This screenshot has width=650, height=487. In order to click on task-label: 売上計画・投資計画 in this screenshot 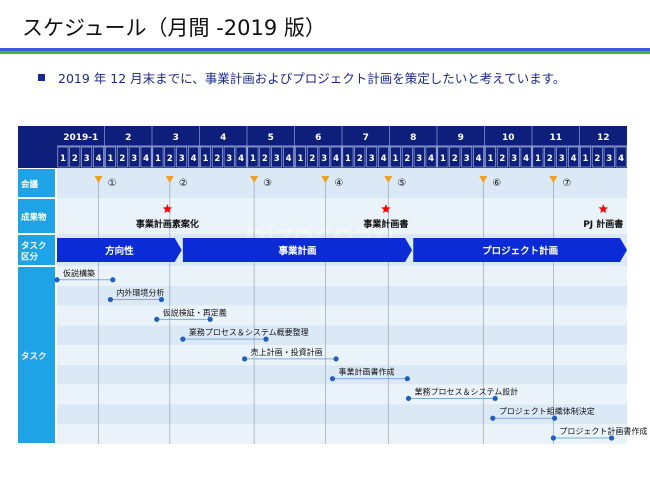, I will do `click(287, 352)`.